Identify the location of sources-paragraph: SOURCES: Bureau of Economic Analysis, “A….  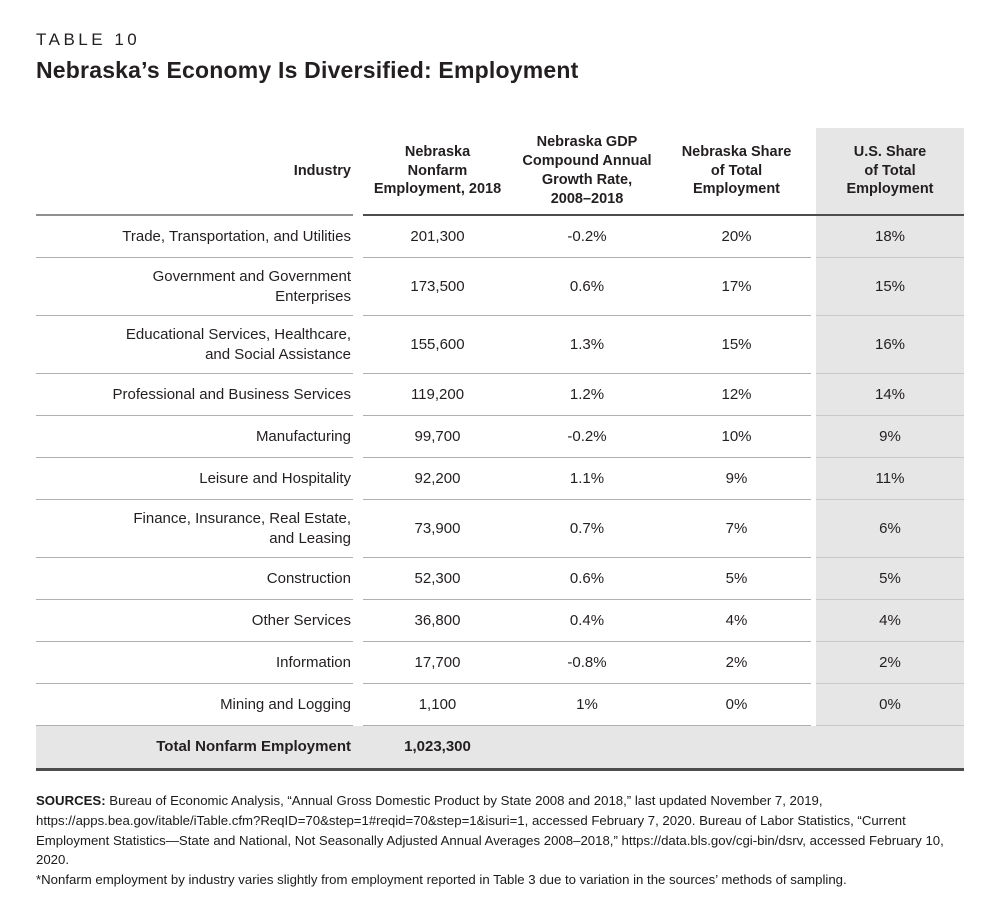
(500, 830).